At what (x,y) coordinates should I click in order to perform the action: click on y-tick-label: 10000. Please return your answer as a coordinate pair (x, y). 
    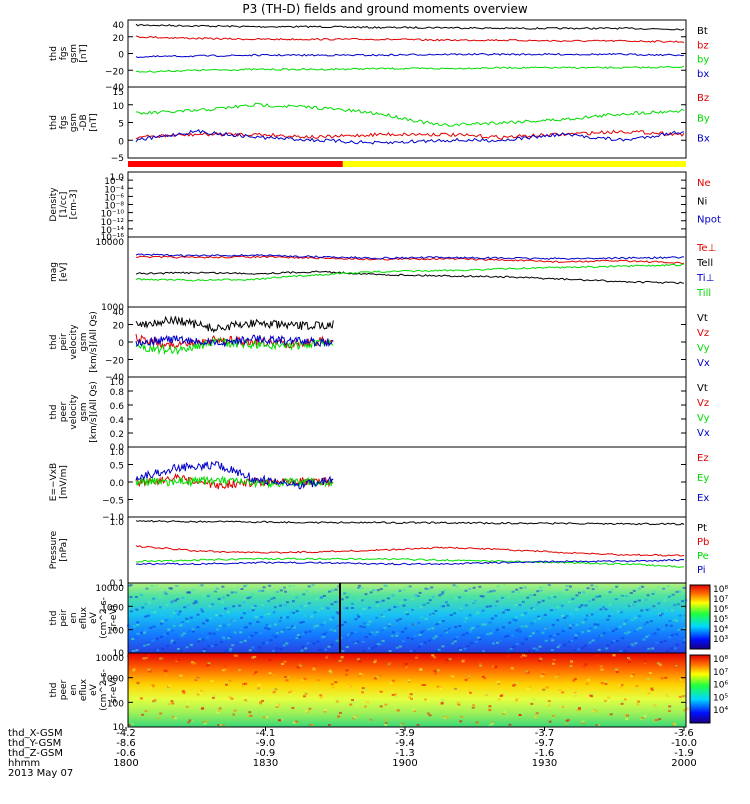
    Looking at the image, I should click on (109, 659).